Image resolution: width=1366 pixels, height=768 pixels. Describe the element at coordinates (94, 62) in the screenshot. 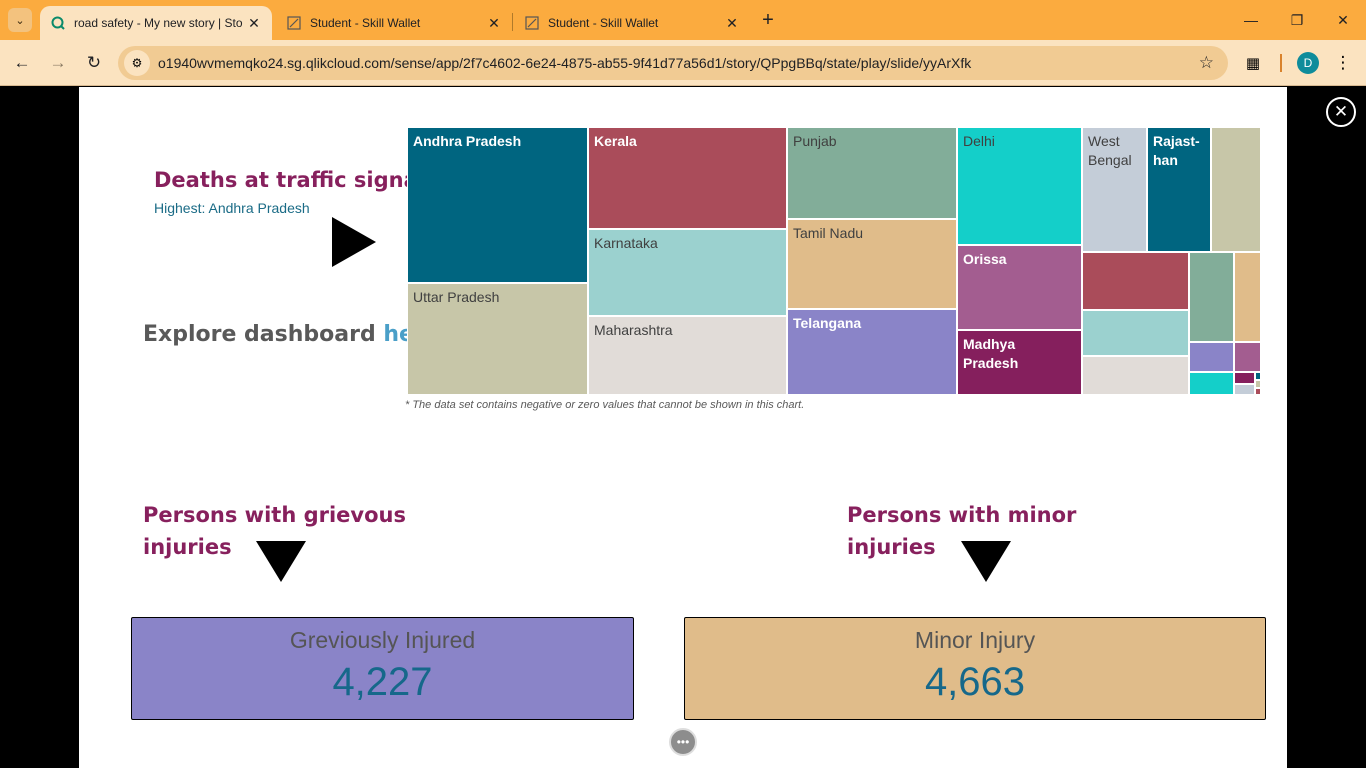

I see `reload-button: ↻` at that location.